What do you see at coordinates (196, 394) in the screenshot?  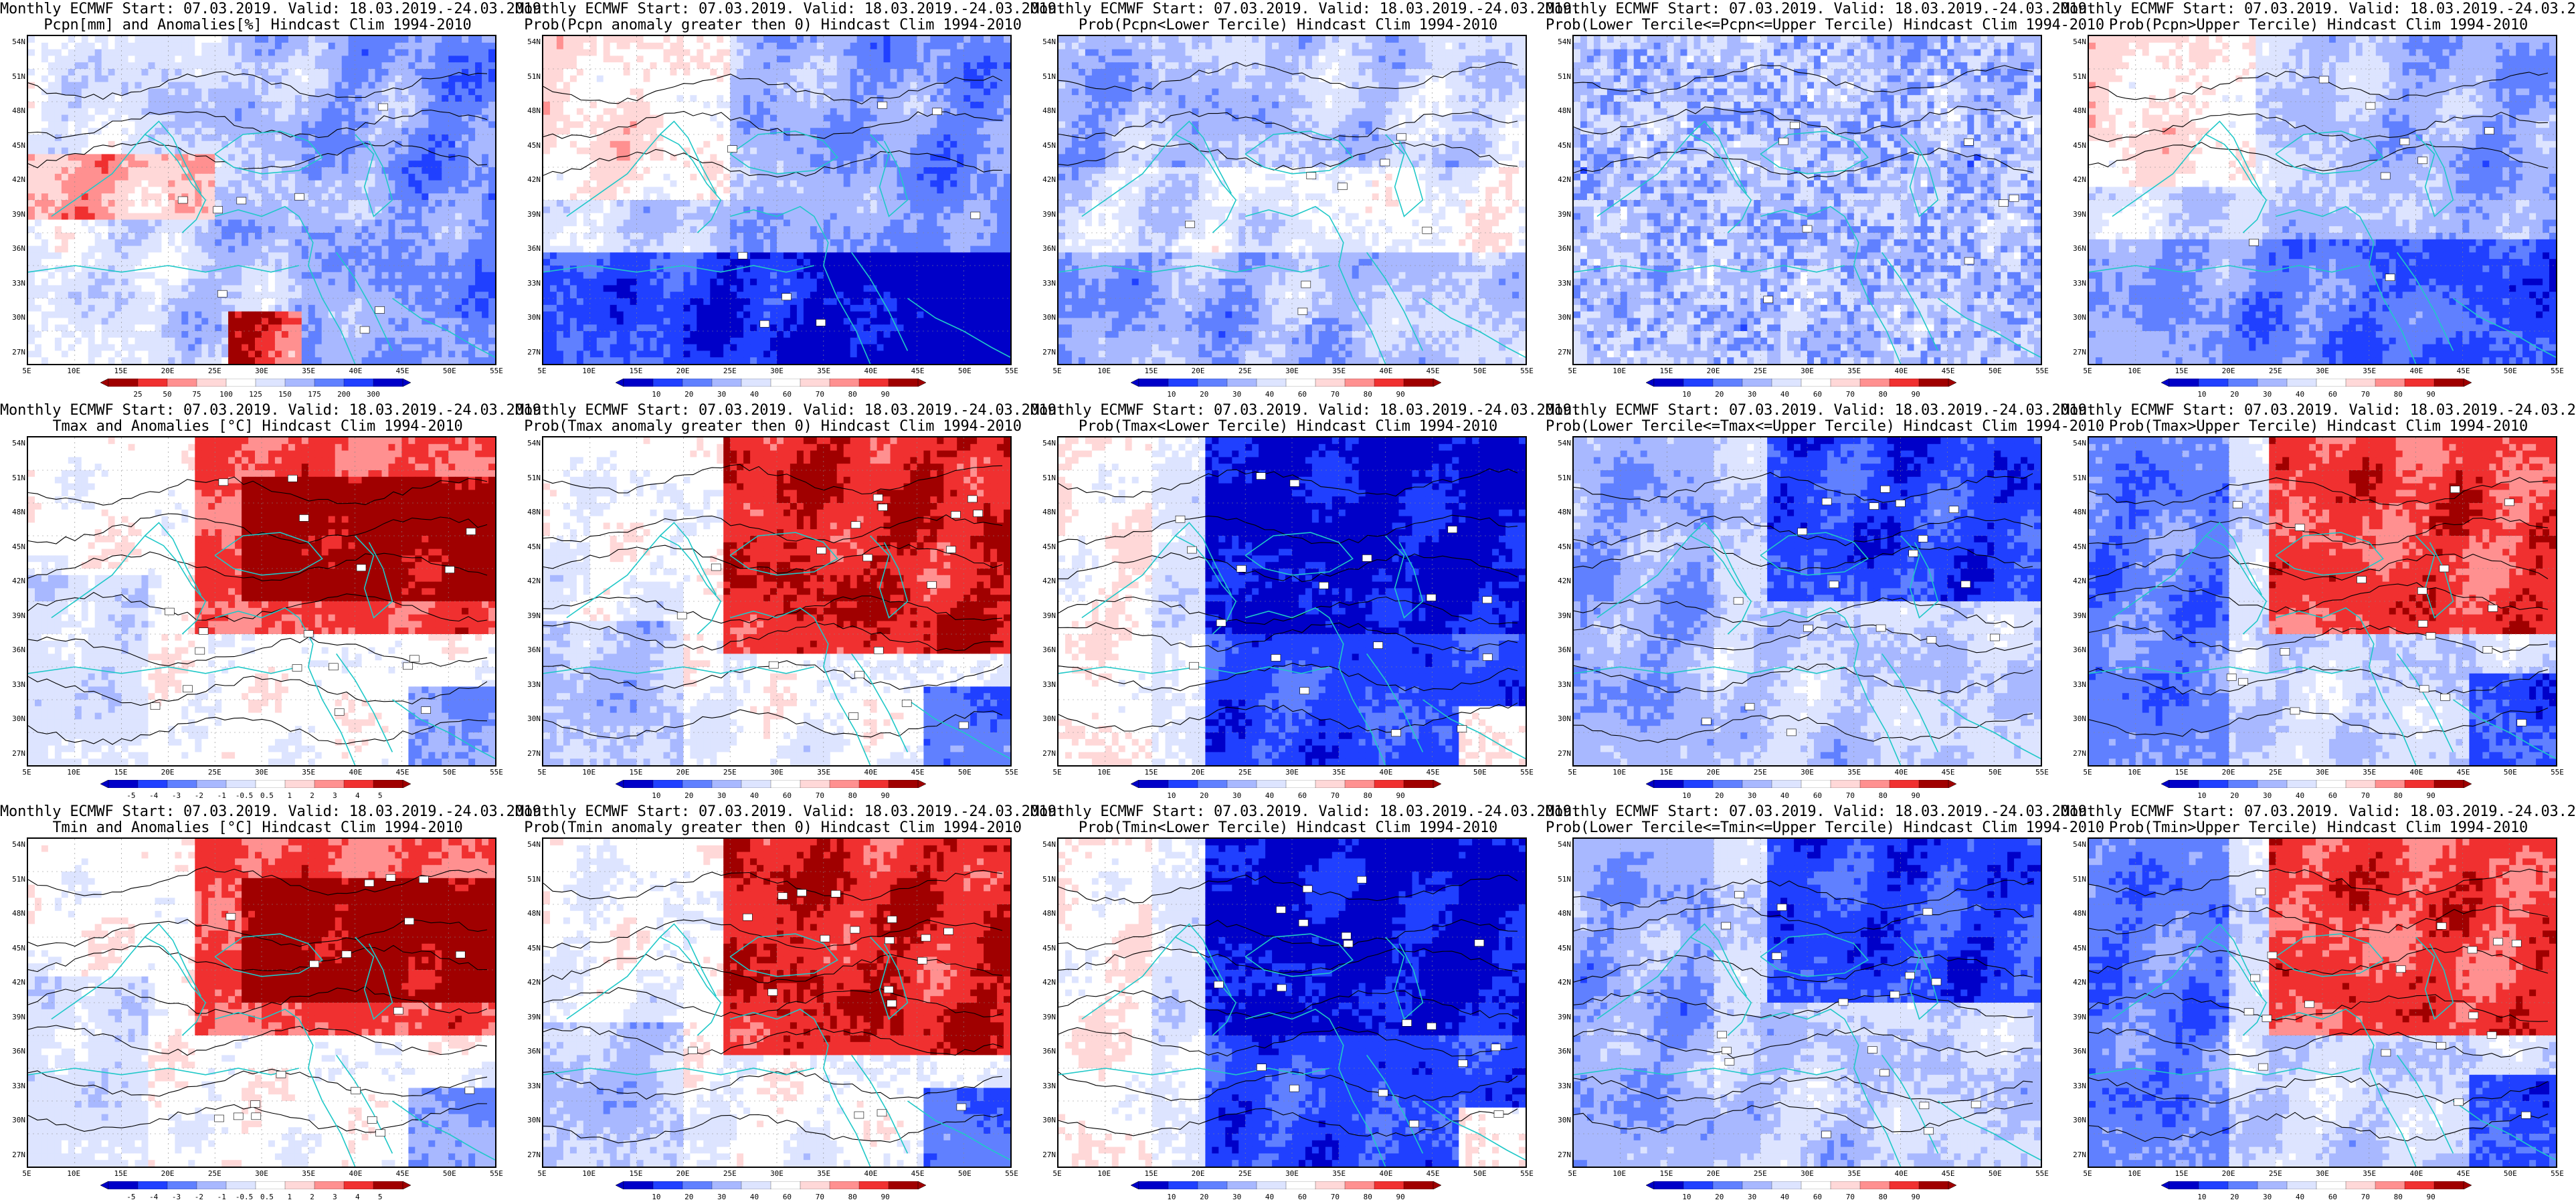 I see `colorbar-tick-label: 75` at bounding box center [196, 394].